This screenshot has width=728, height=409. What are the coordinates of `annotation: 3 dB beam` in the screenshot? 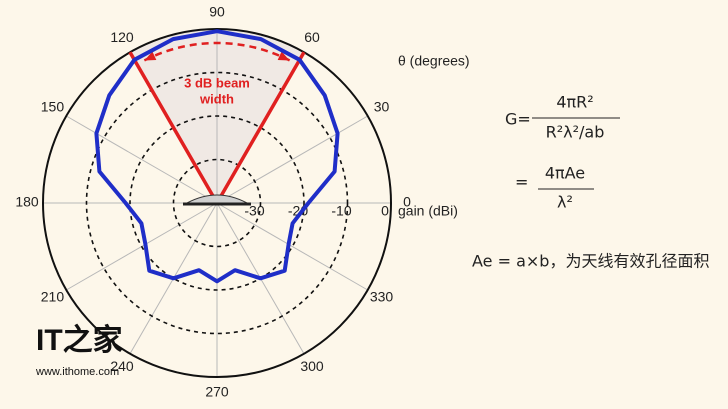 It's located at (217, 82).